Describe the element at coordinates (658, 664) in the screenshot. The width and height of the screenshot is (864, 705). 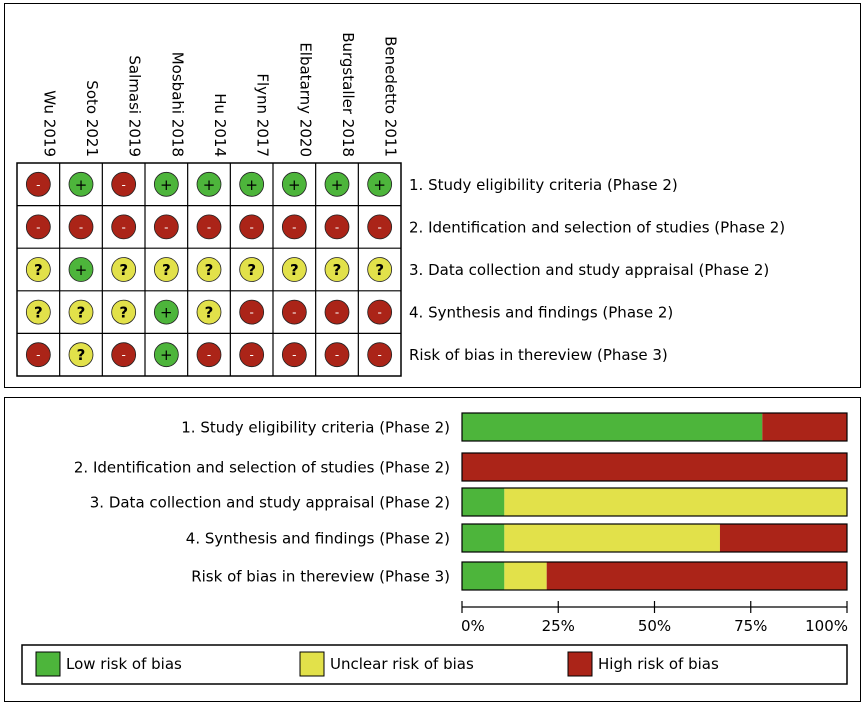
I see `legend-label-high: High risk of bias` at that location.